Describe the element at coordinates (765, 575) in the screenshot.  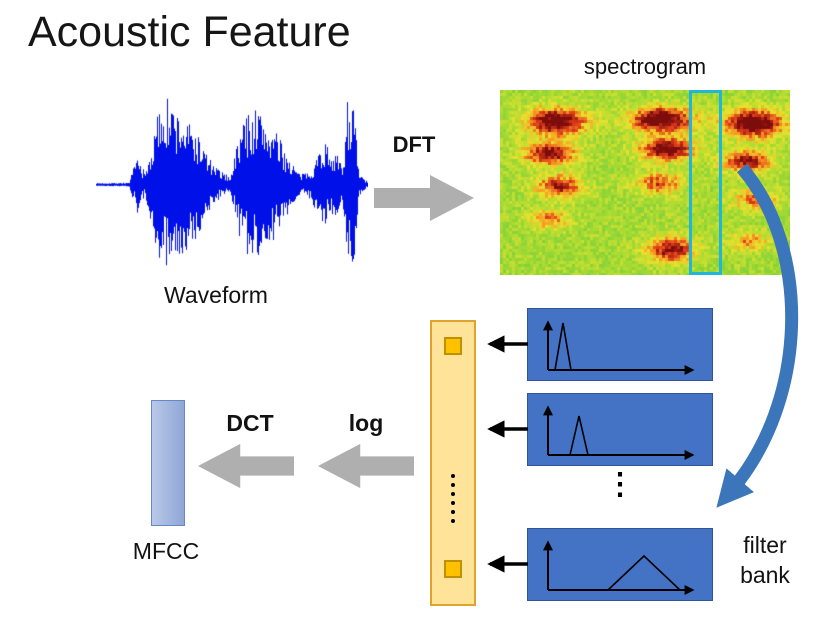
I see `filter-bank-label-line2: bank` at that location.